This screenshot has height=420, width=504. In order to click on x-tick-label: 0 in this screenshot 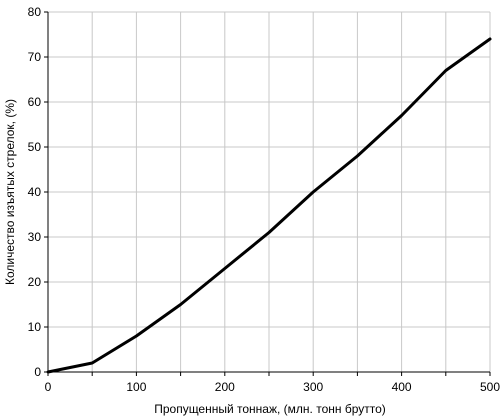, I will do `click(48, 387)`.